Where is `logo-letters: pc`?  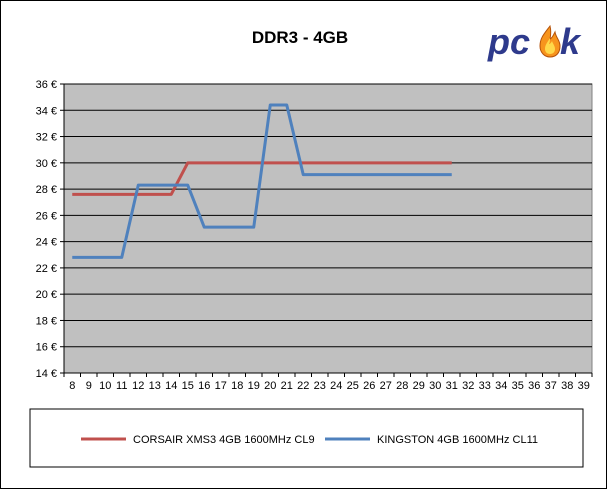 logo-letters: pc is located at coordinates (508, 41).